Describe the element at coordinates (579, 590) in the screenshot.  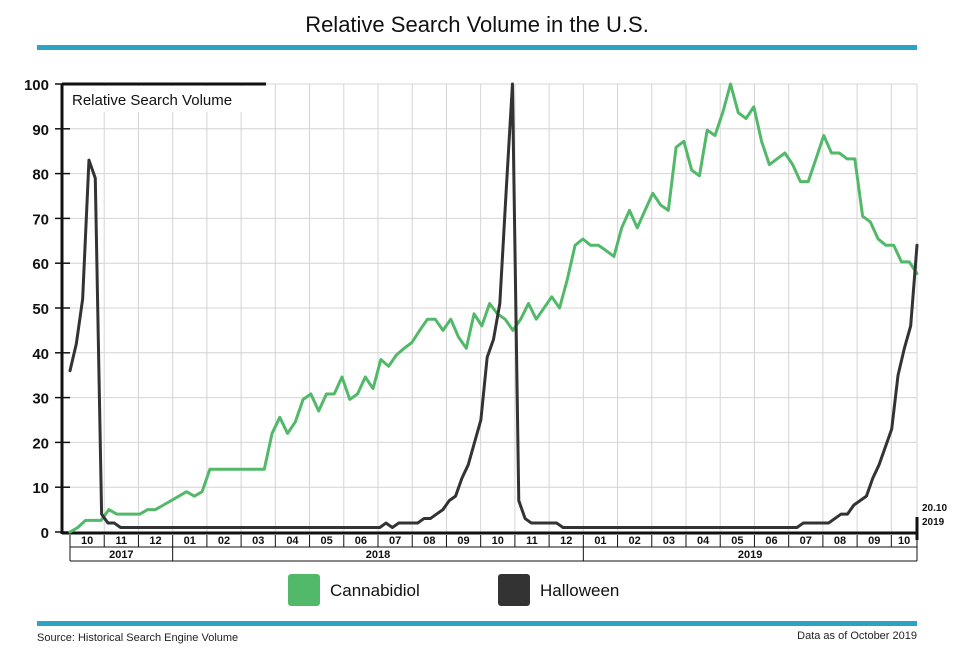
I see `legend-label-halloween: Halloween` at that location.